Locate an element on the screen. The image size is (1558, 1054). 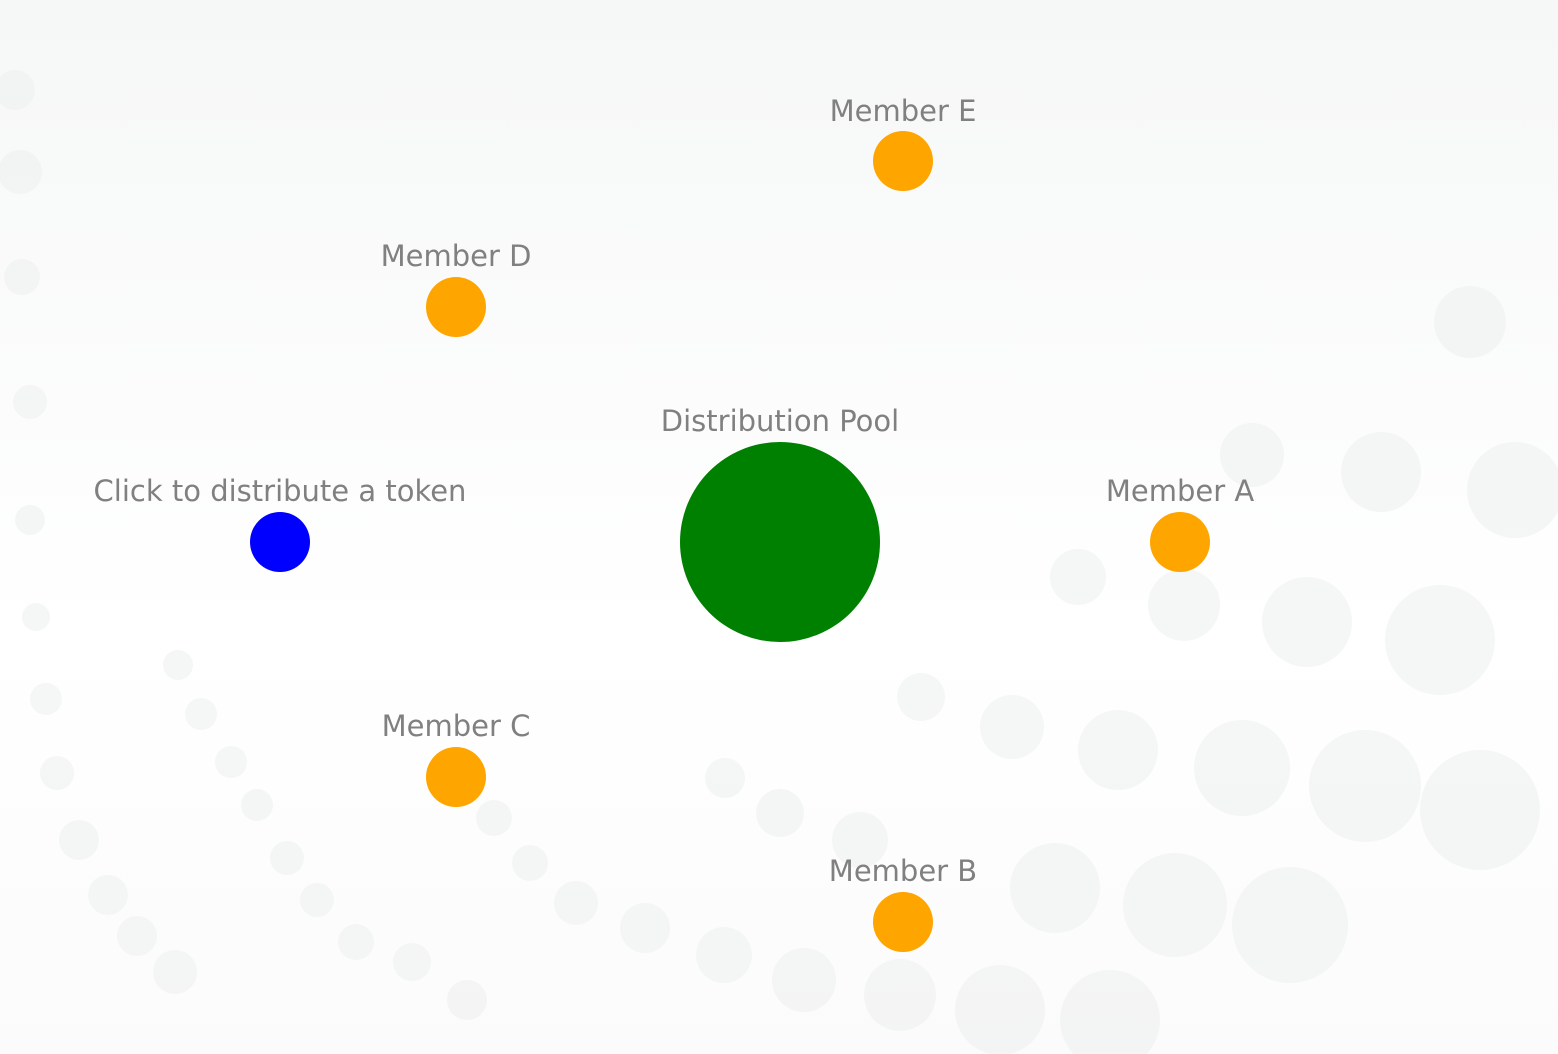
member-label: Member E is located at coordinates (903, 111).